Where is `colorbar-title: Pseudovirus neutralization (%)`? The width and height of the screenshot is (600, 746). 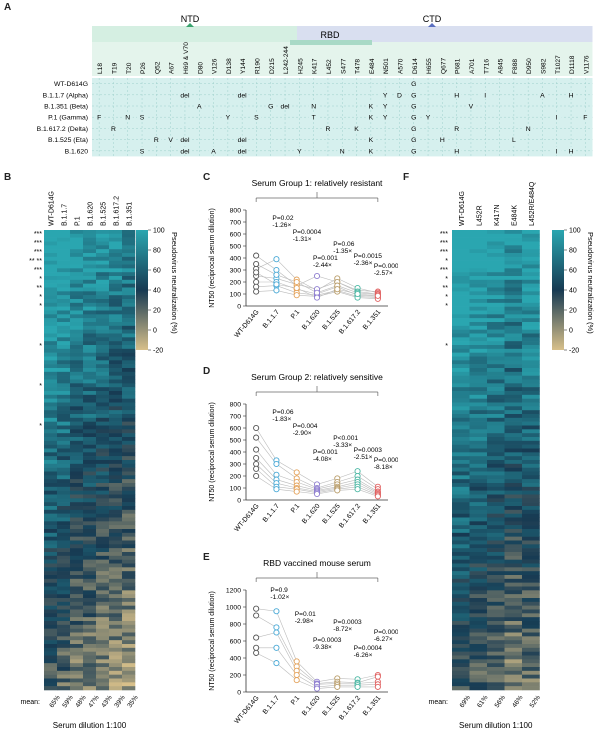
colorbar-title: Pseudovirus neutralization (%) is located at coordinates (174, 283).